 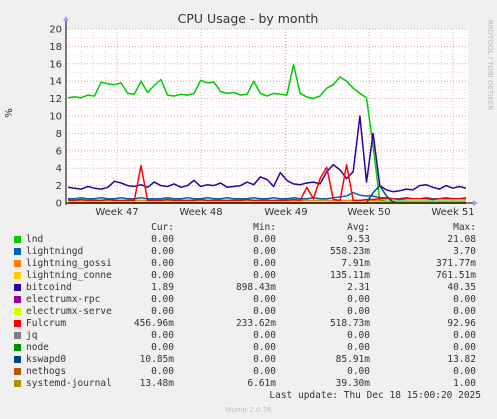 What do you see at coordinates (59, 134) in the screenshot?
I see `y-tick-label: 8` at bounding box center [59, 134].